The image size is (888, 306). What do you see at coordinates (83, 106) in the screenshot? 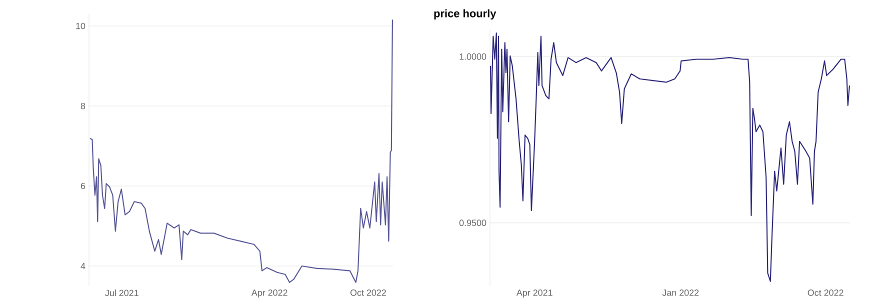
I see `y-tick-label: 8` at bounding box center [83, 106].